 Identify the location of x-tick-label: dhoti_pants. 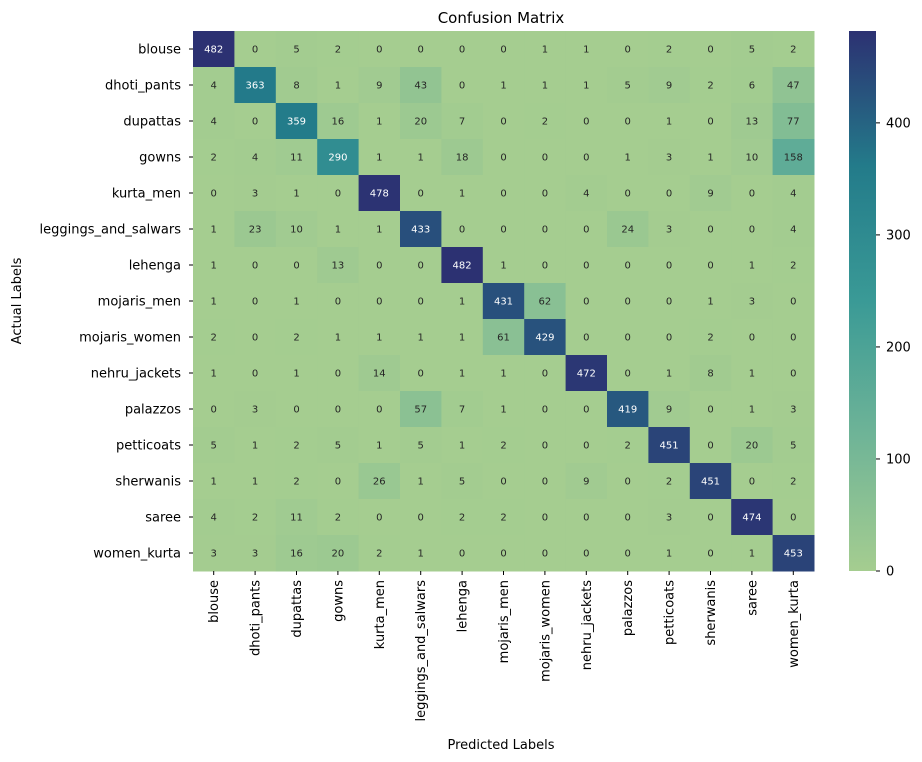
(256, 618).